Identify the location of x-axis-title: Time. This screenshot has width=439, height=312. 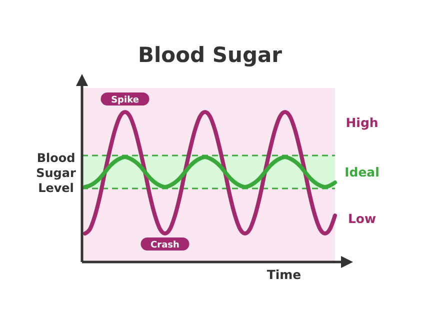
(284, 274).